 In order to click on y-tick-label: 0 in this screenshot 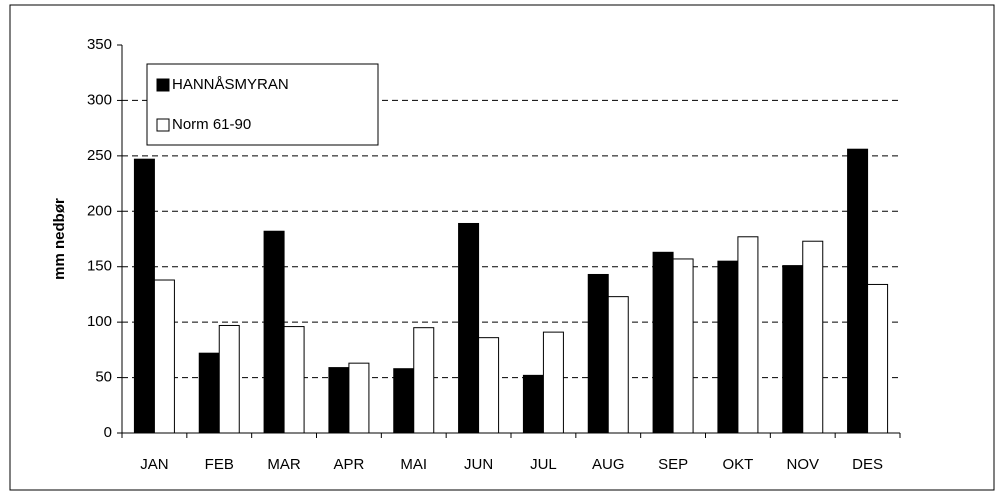, I will do `click(108, 432)`.